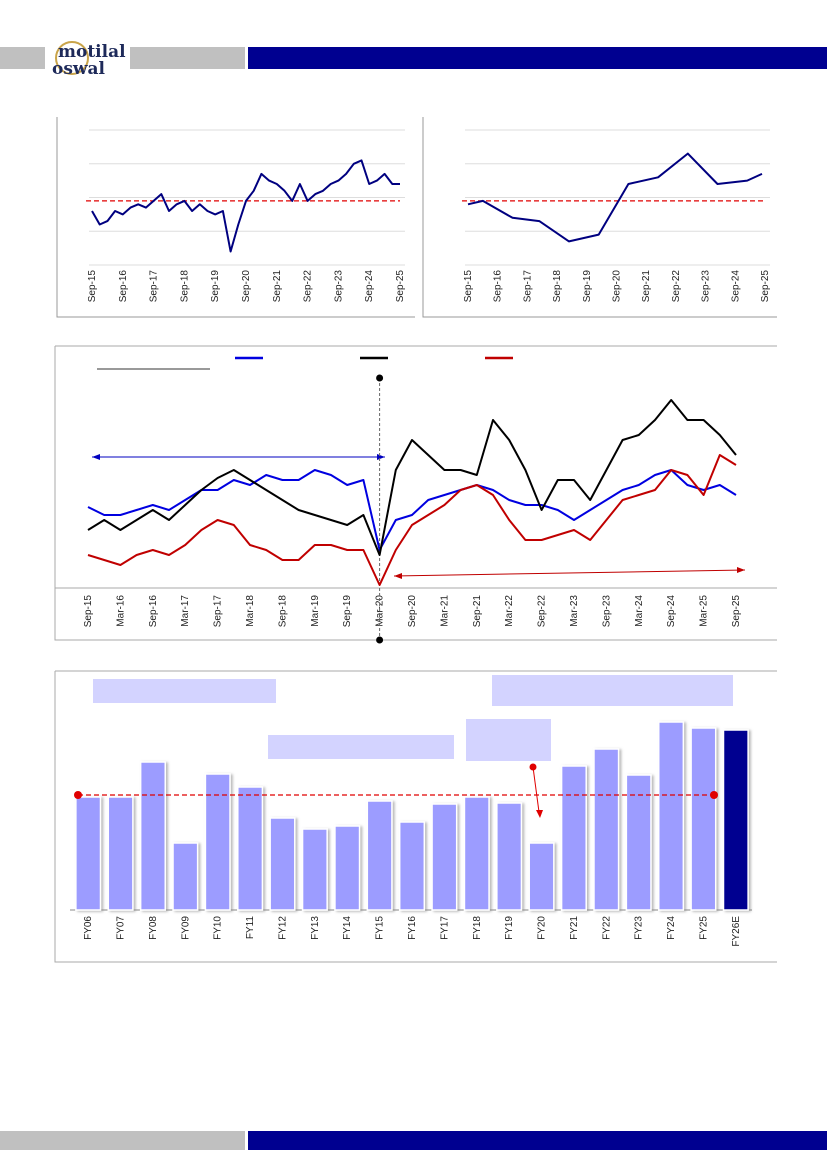  Describe the element at coordinates (537, 58) in the screenshot. I see `header-bar-navy` at that location.